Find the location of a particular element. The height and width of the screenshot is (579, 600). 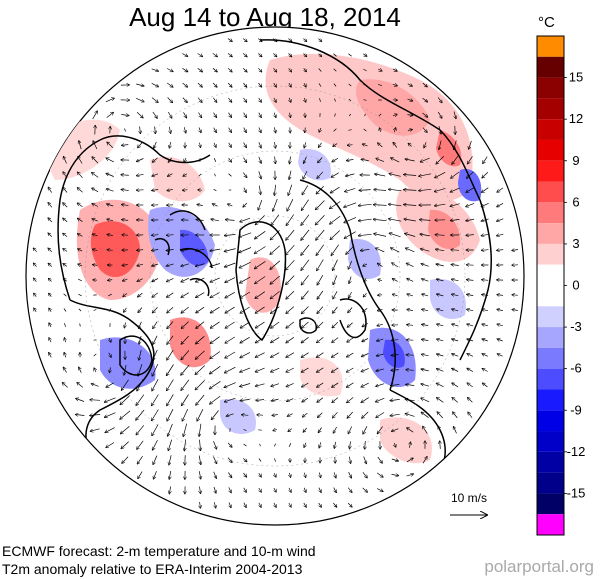

colorbar-bin is located at coordinates (550, 88).